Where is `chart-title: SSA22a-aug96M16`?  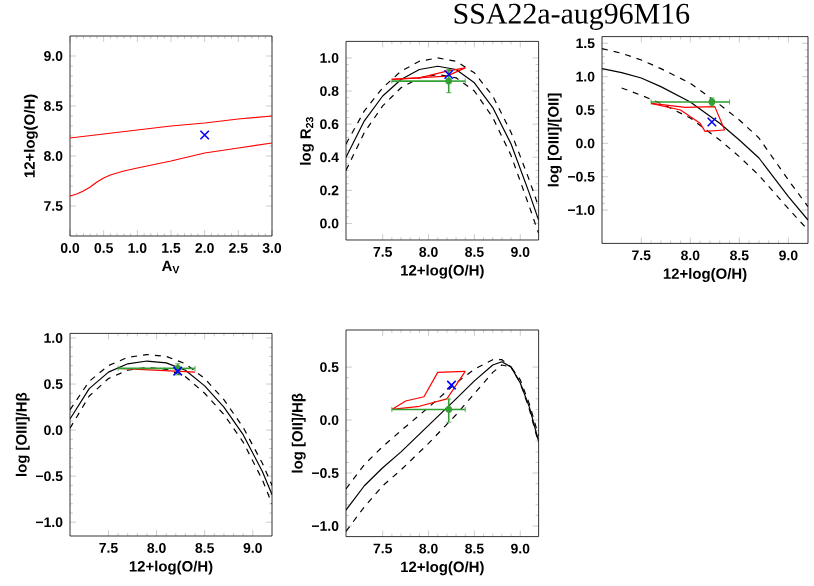
chart-title: SSA22a-aug96M16 is located at coordinates (572, 16).